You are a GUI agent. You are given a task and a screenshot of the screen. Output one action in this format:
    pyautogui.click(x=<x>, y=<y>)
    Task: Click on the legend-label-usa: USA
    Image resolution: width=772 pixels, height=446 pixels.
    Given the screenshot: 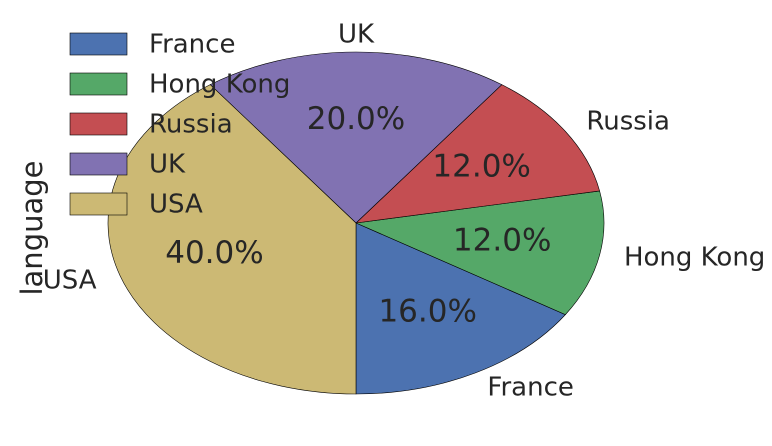 What is the action you would take?
    pyautogui.click(x=176, y=205)
    